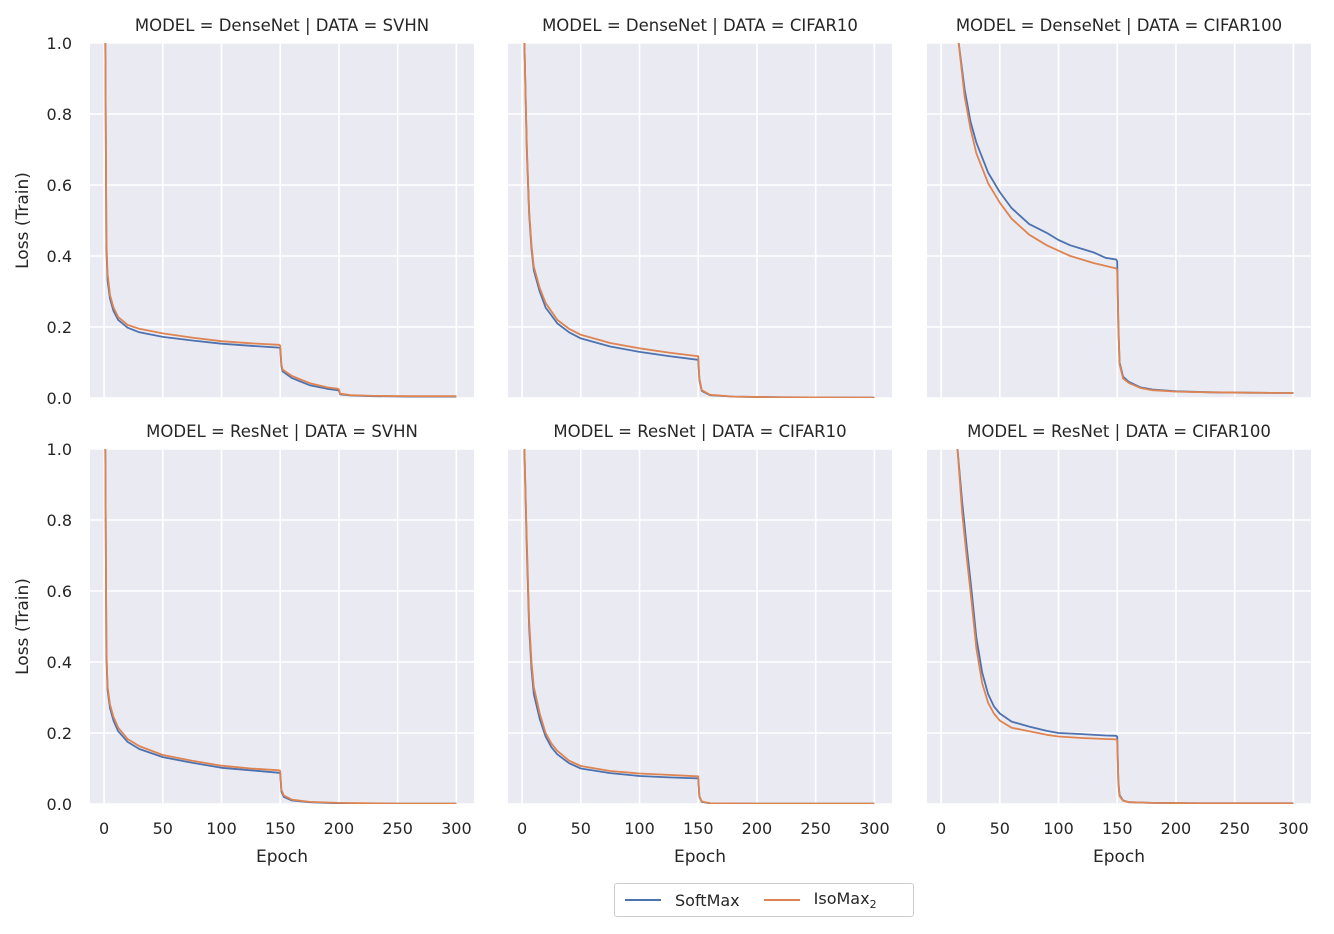 This screenshot has width=1334, height=934. What do you see at coordinates (707, 900) in the screenshot?
I see `legend-label-softmax: SoftMax` at bounding box center [707, 900].